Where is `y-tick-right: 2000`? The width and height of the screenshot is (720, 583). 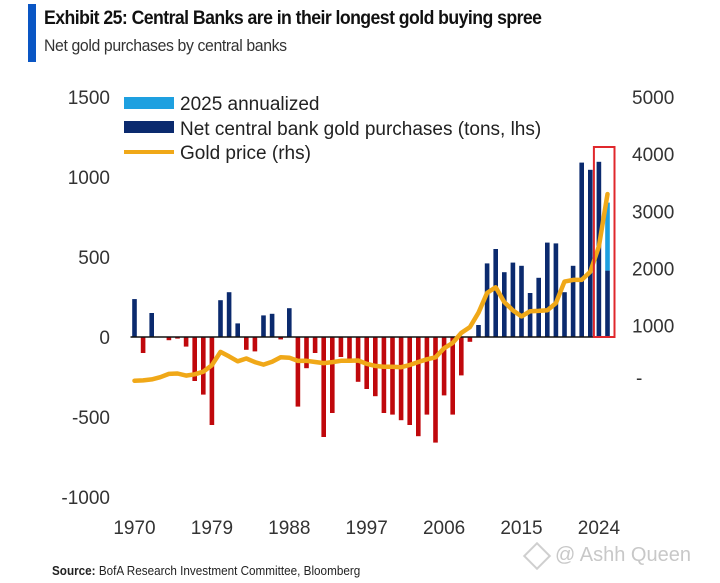
y-tick-right: 2000 is located at coordinates (653, 269).